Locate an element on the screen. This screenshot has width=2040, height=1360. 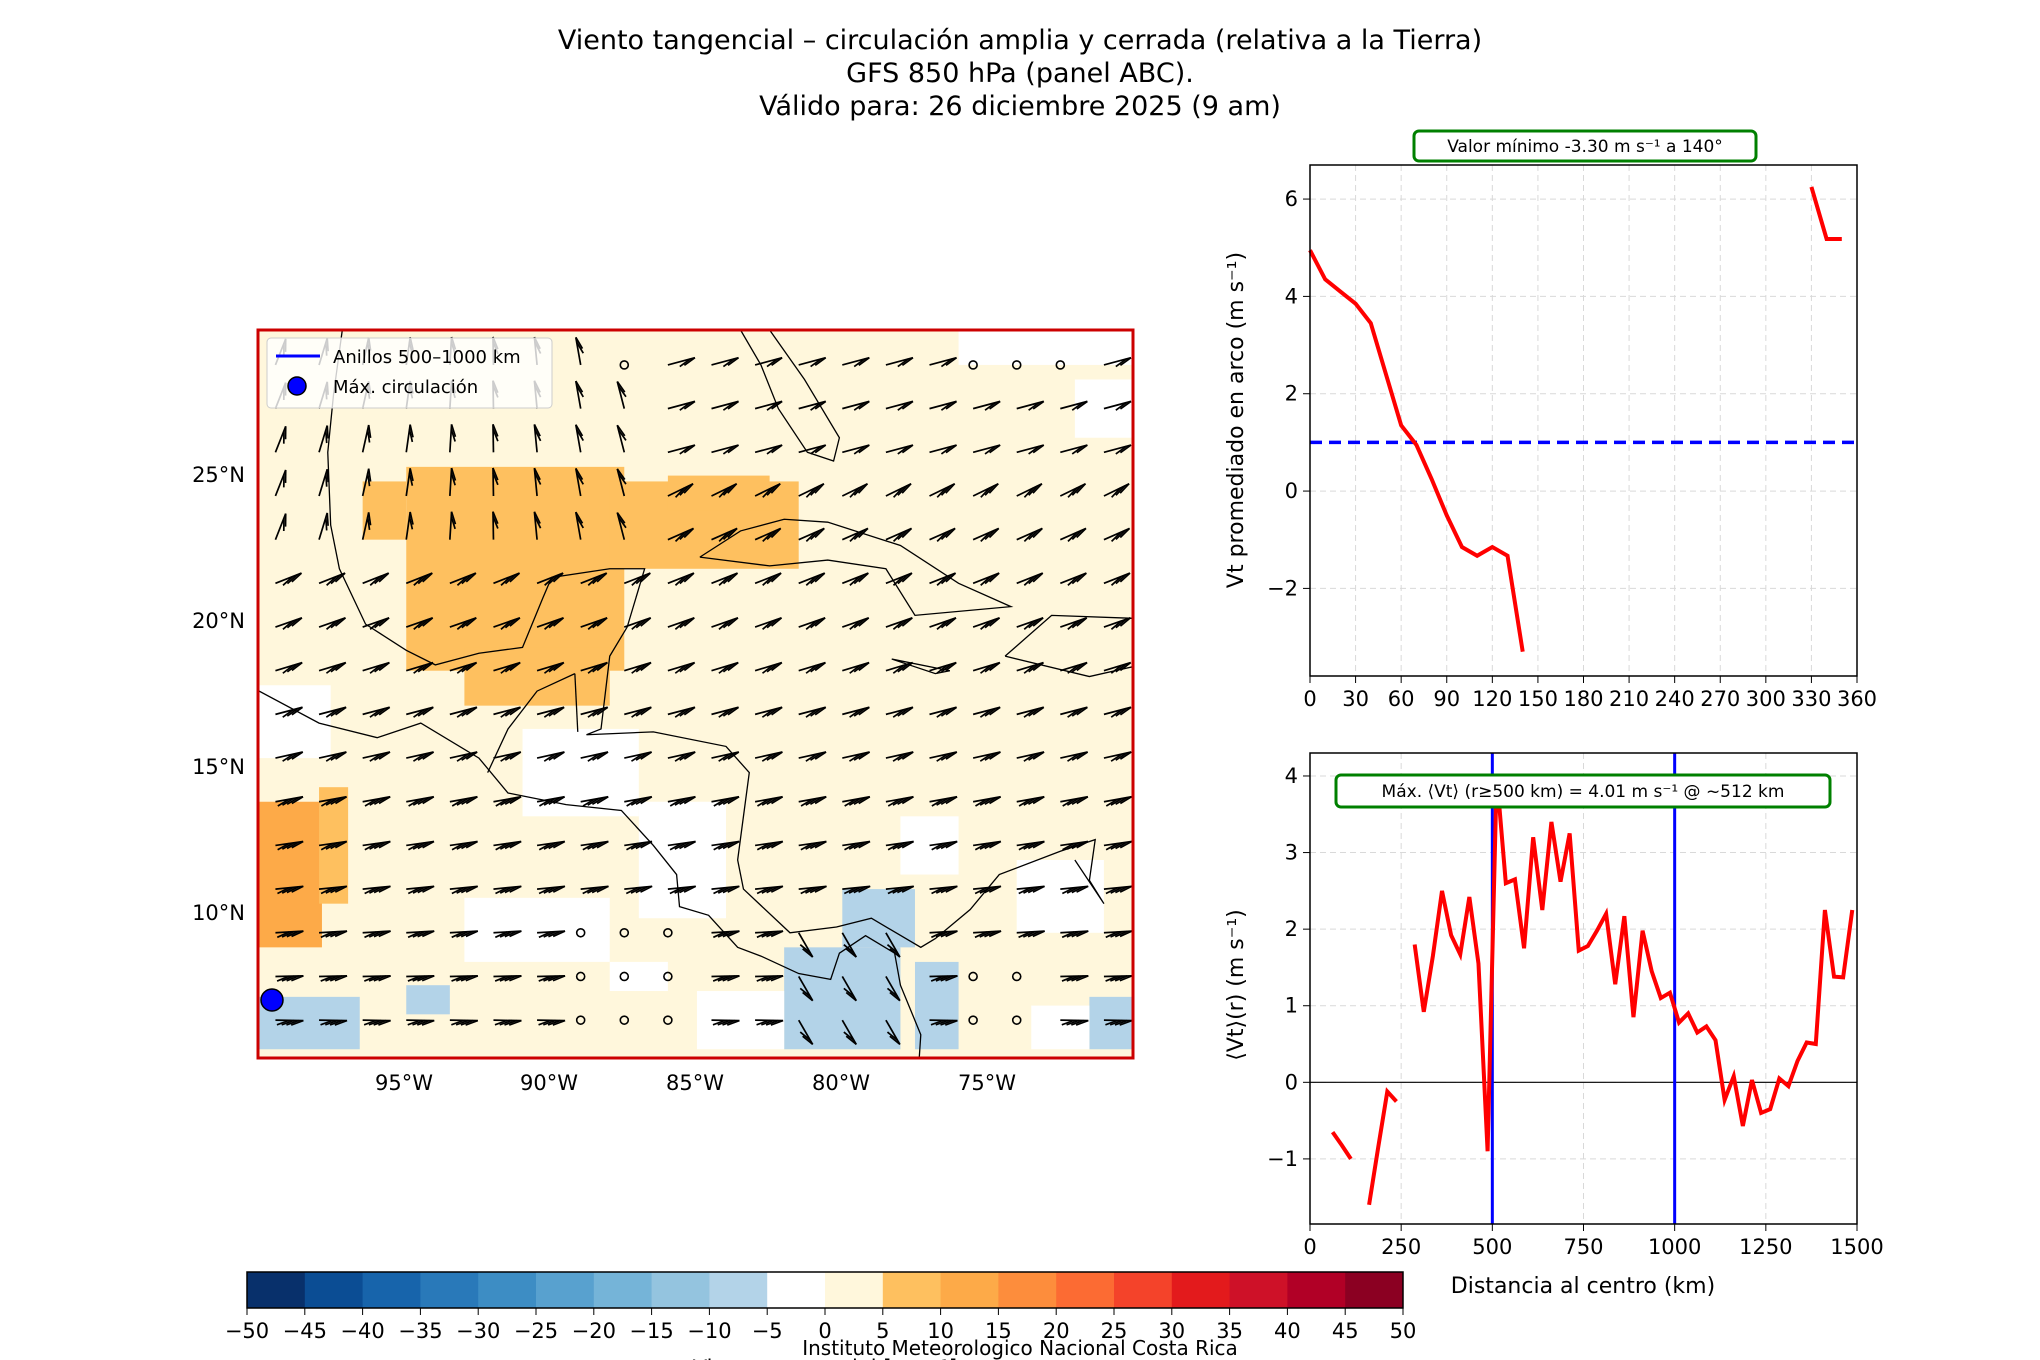
x-tick-label: 500 is located at coordinates (1492, 1247).